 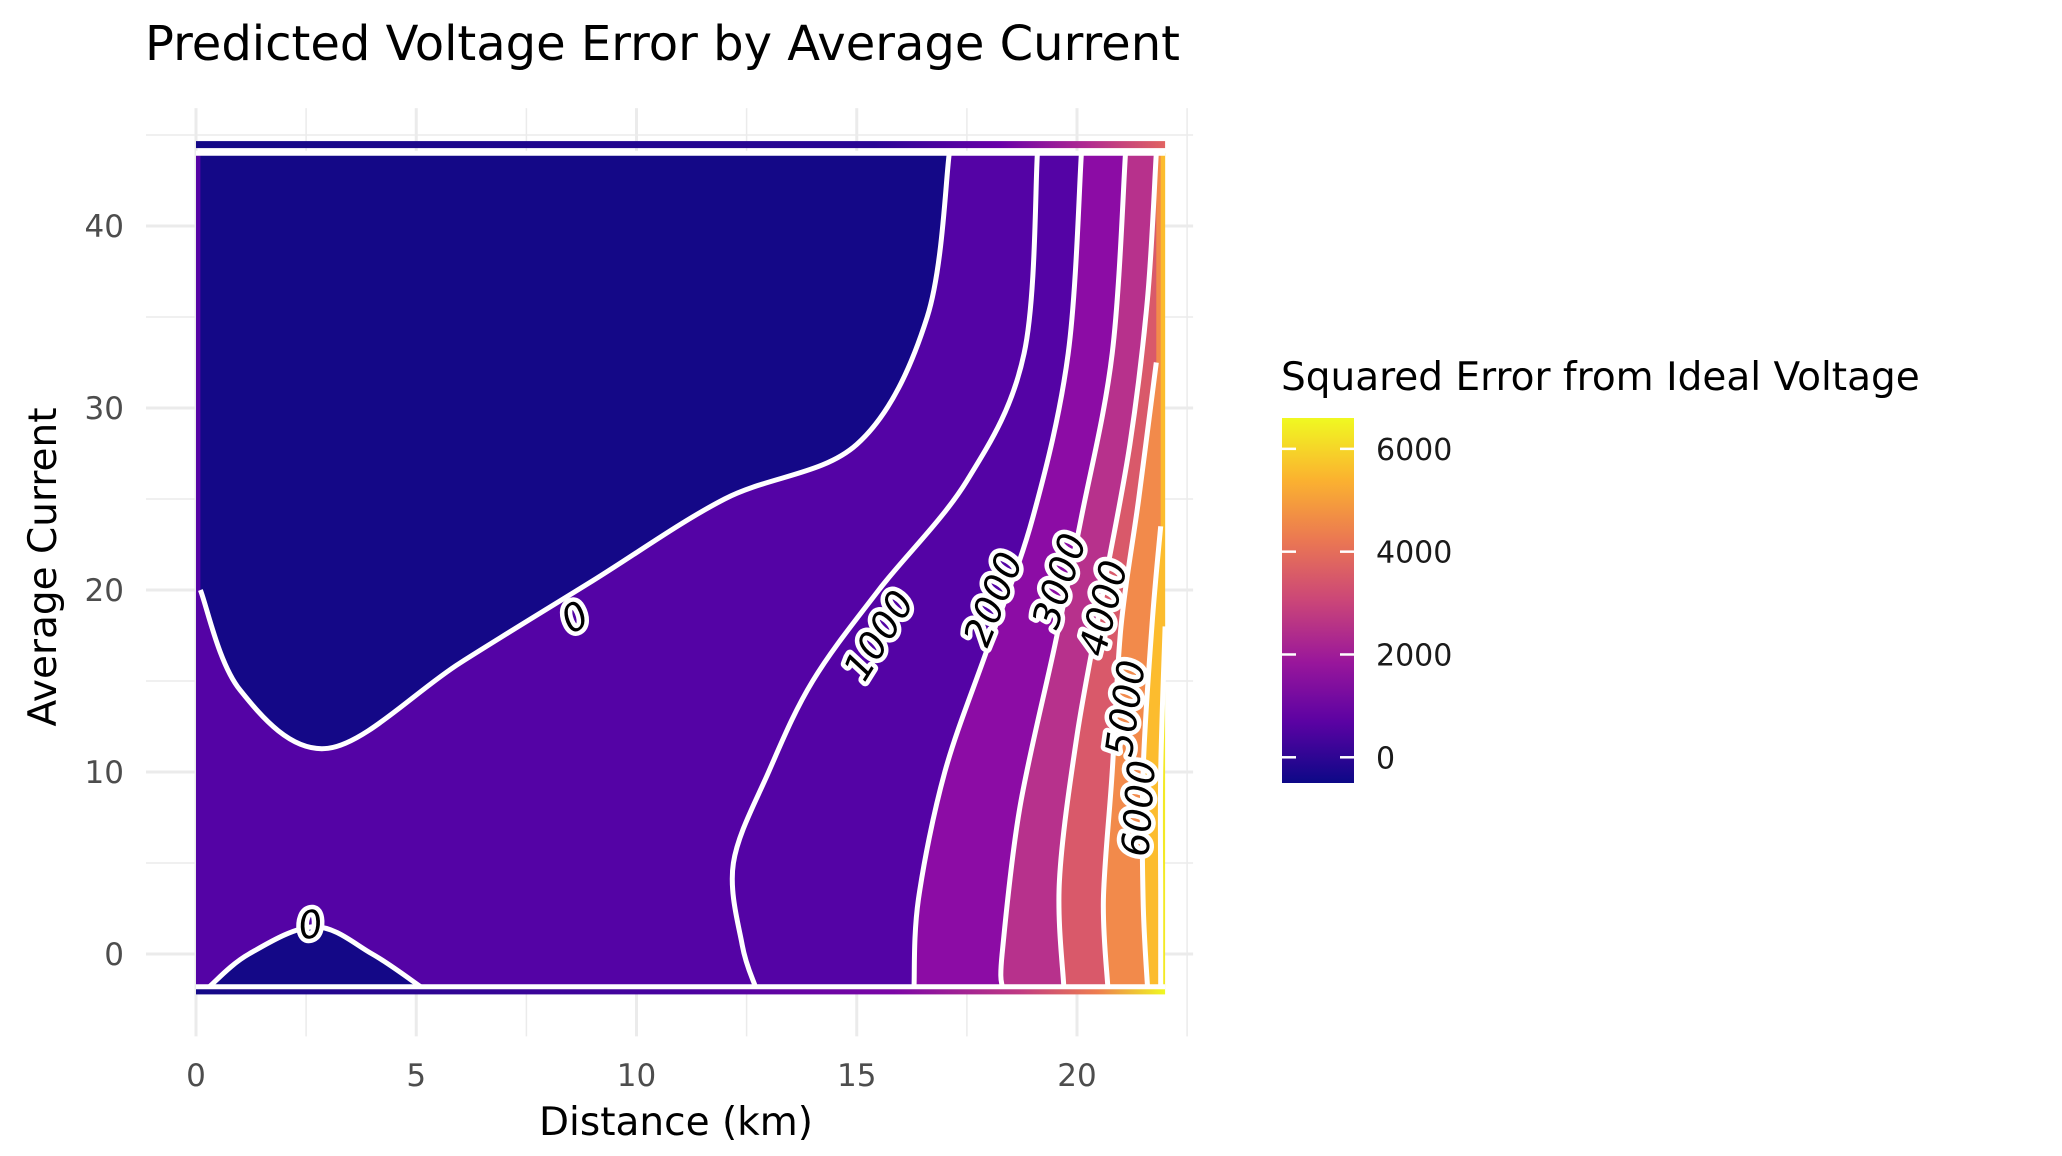 I want to click on contour-line-0-lower, so click(x=315, y=956).